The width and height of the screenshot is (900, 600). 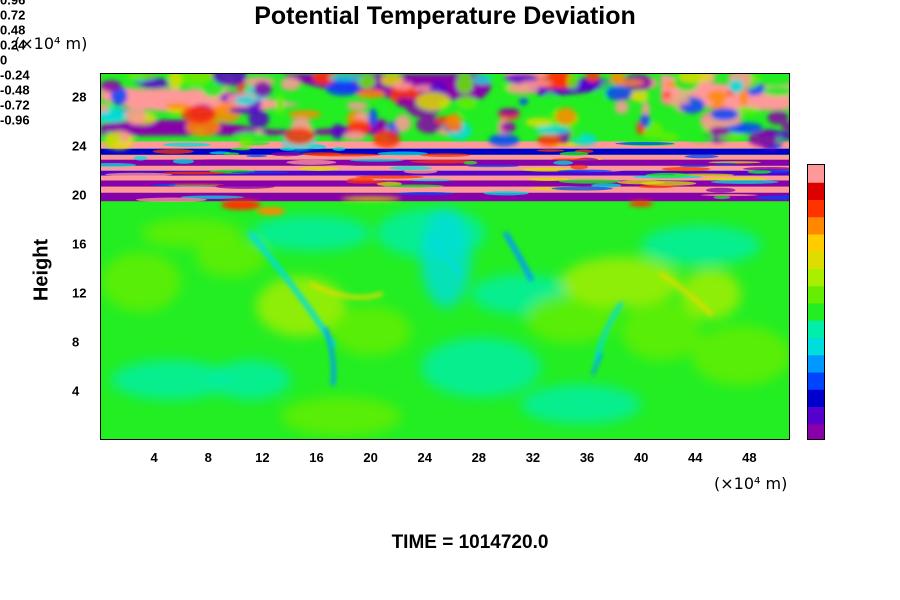 I want to click on upper-purple-band, so click(x=248, y=127).